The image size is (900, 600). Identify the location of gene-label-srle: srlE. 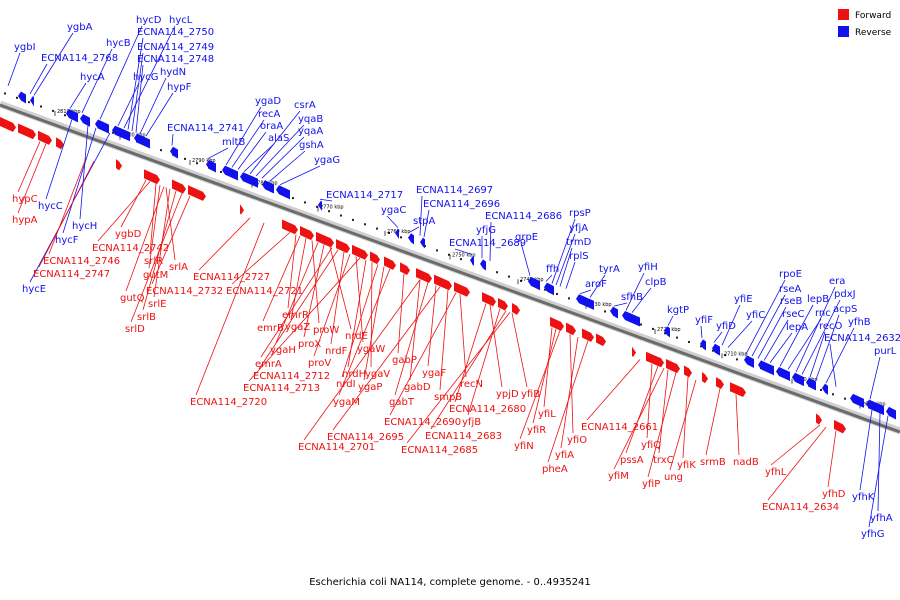
(157, 304).